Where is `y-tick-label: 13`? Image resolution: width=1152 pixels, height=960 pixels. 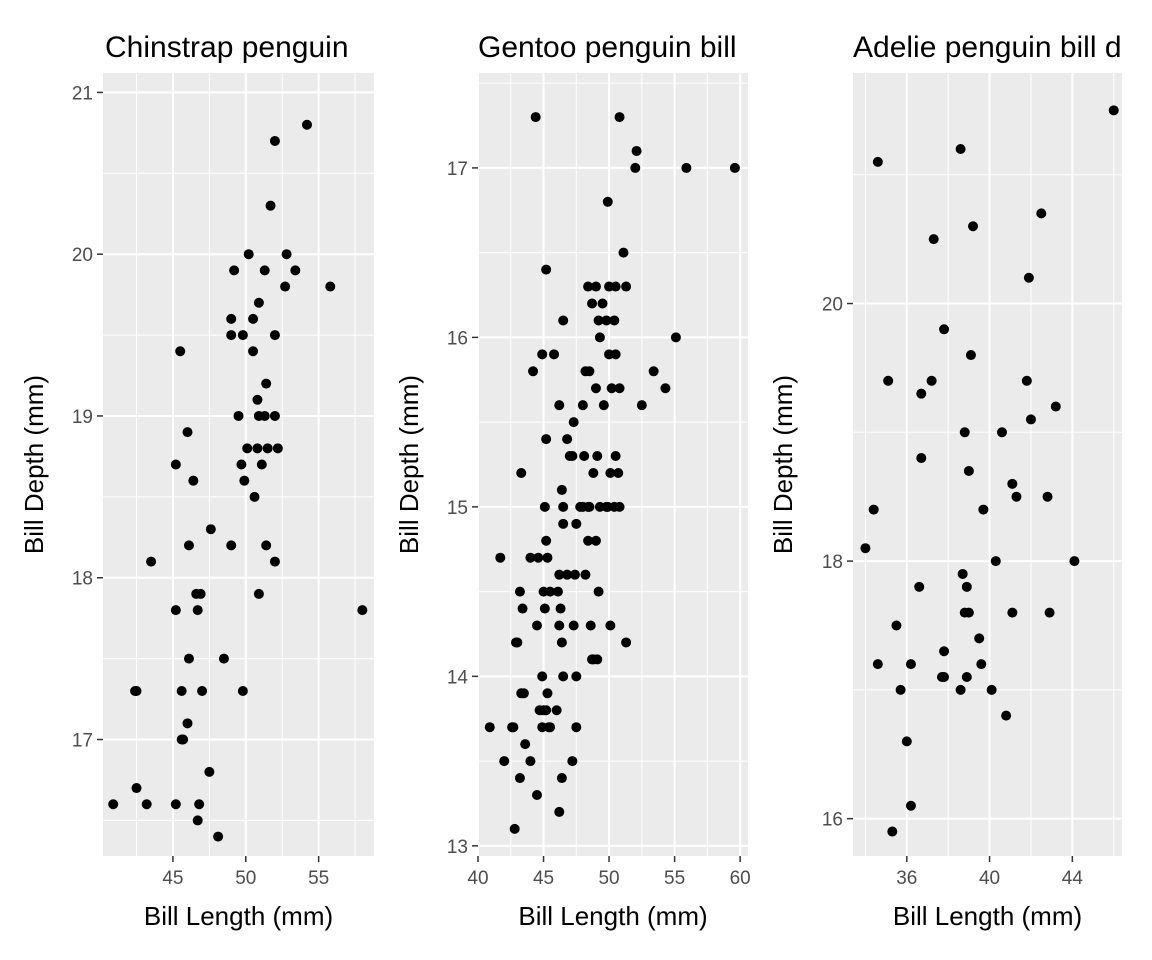 y-tick-label: 13 is located at coordinates (457, 847).